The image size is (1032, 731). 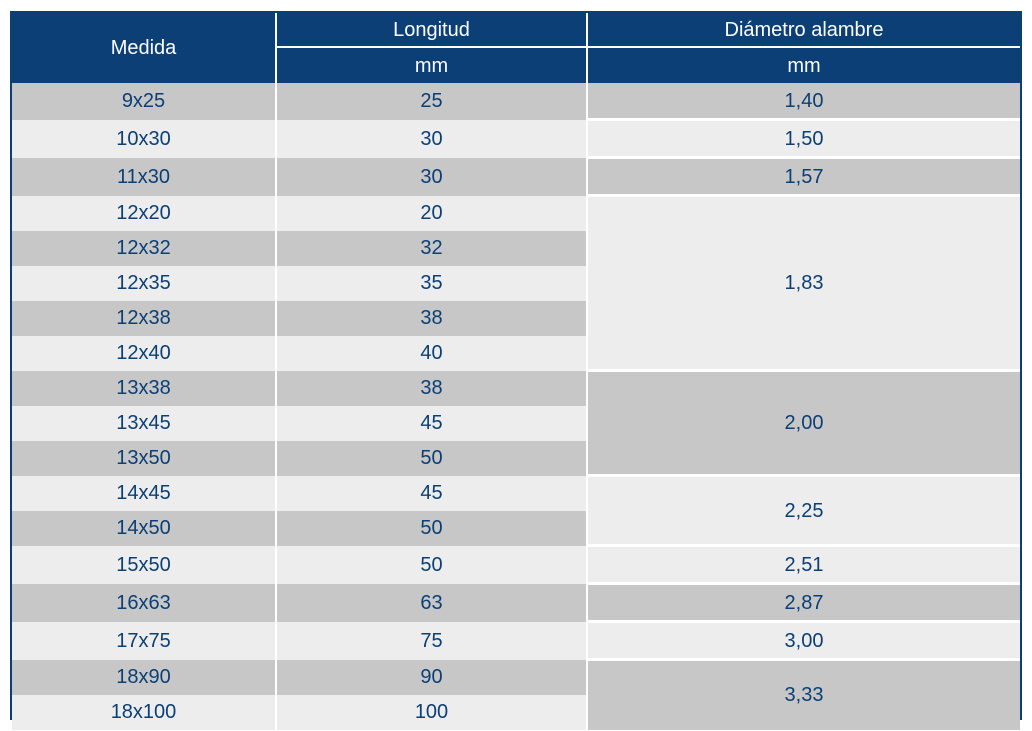 I want to click on cell-medida: 18x100, so click(x=144, y=712).